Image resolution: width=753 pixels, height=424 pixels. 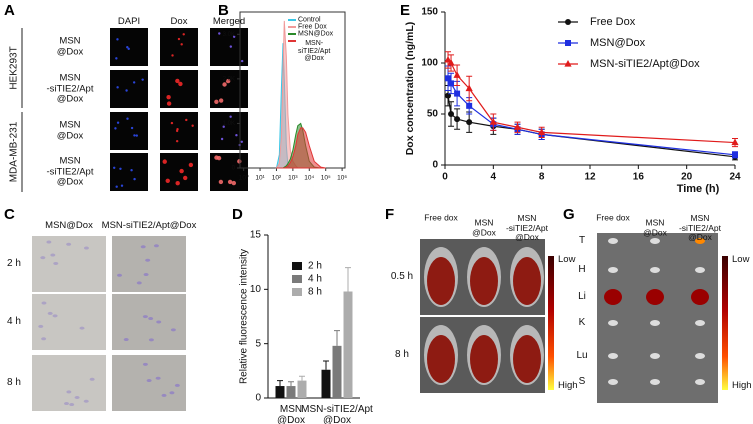 What do you see at coordinates (256, 289) in the screenshot?
I see `y-tick-label: 10` at bounding box center [256, 289].